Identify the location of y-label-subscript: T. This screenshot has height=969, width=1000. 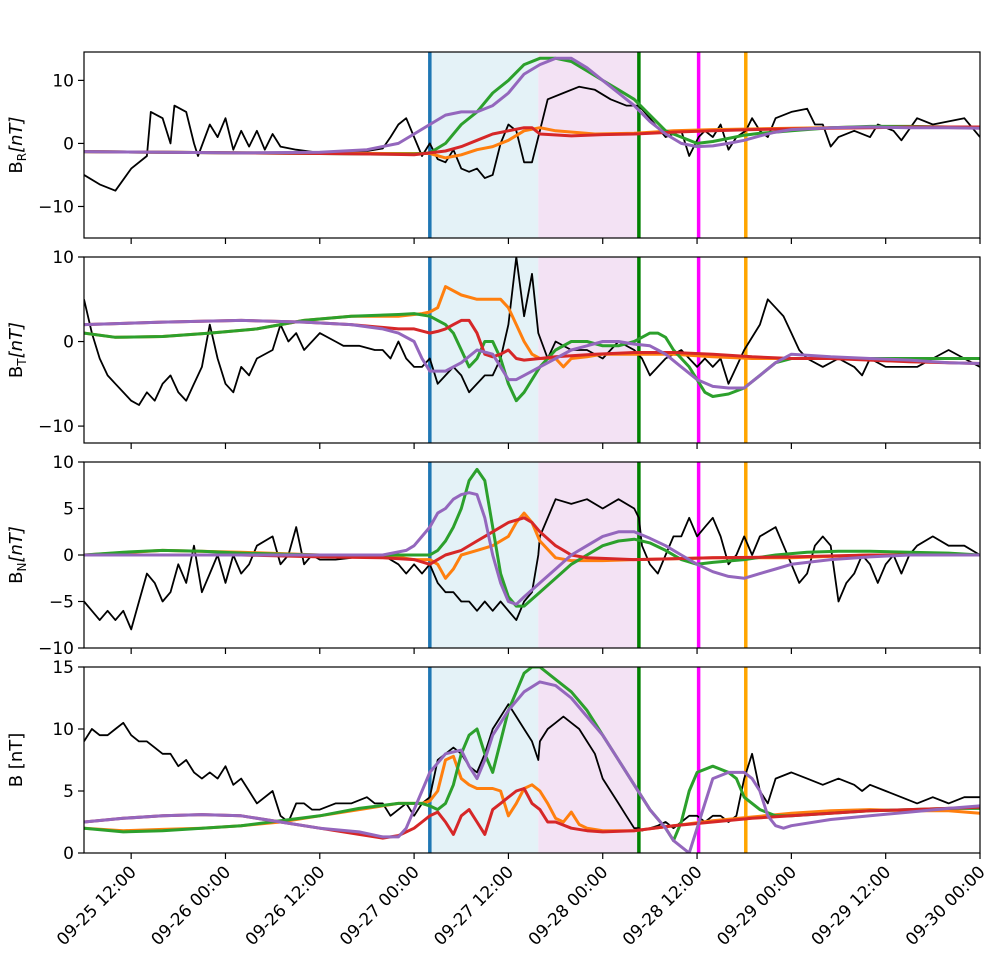
(22, 362).